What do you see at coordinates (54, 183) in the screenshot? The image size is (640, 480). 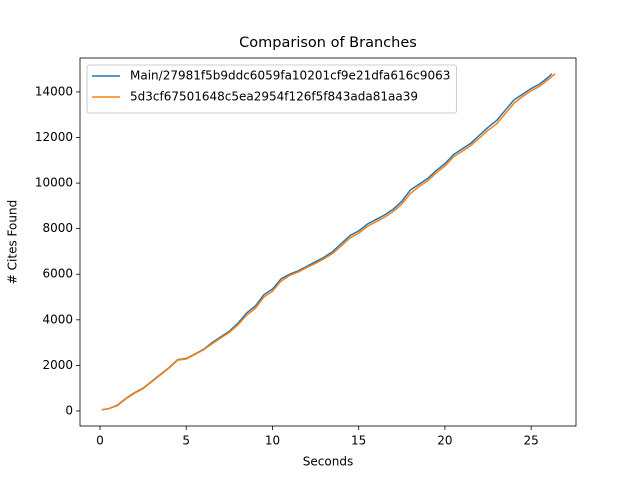 I see `y-tick-label: 10000` at bounding box center [54, 183].